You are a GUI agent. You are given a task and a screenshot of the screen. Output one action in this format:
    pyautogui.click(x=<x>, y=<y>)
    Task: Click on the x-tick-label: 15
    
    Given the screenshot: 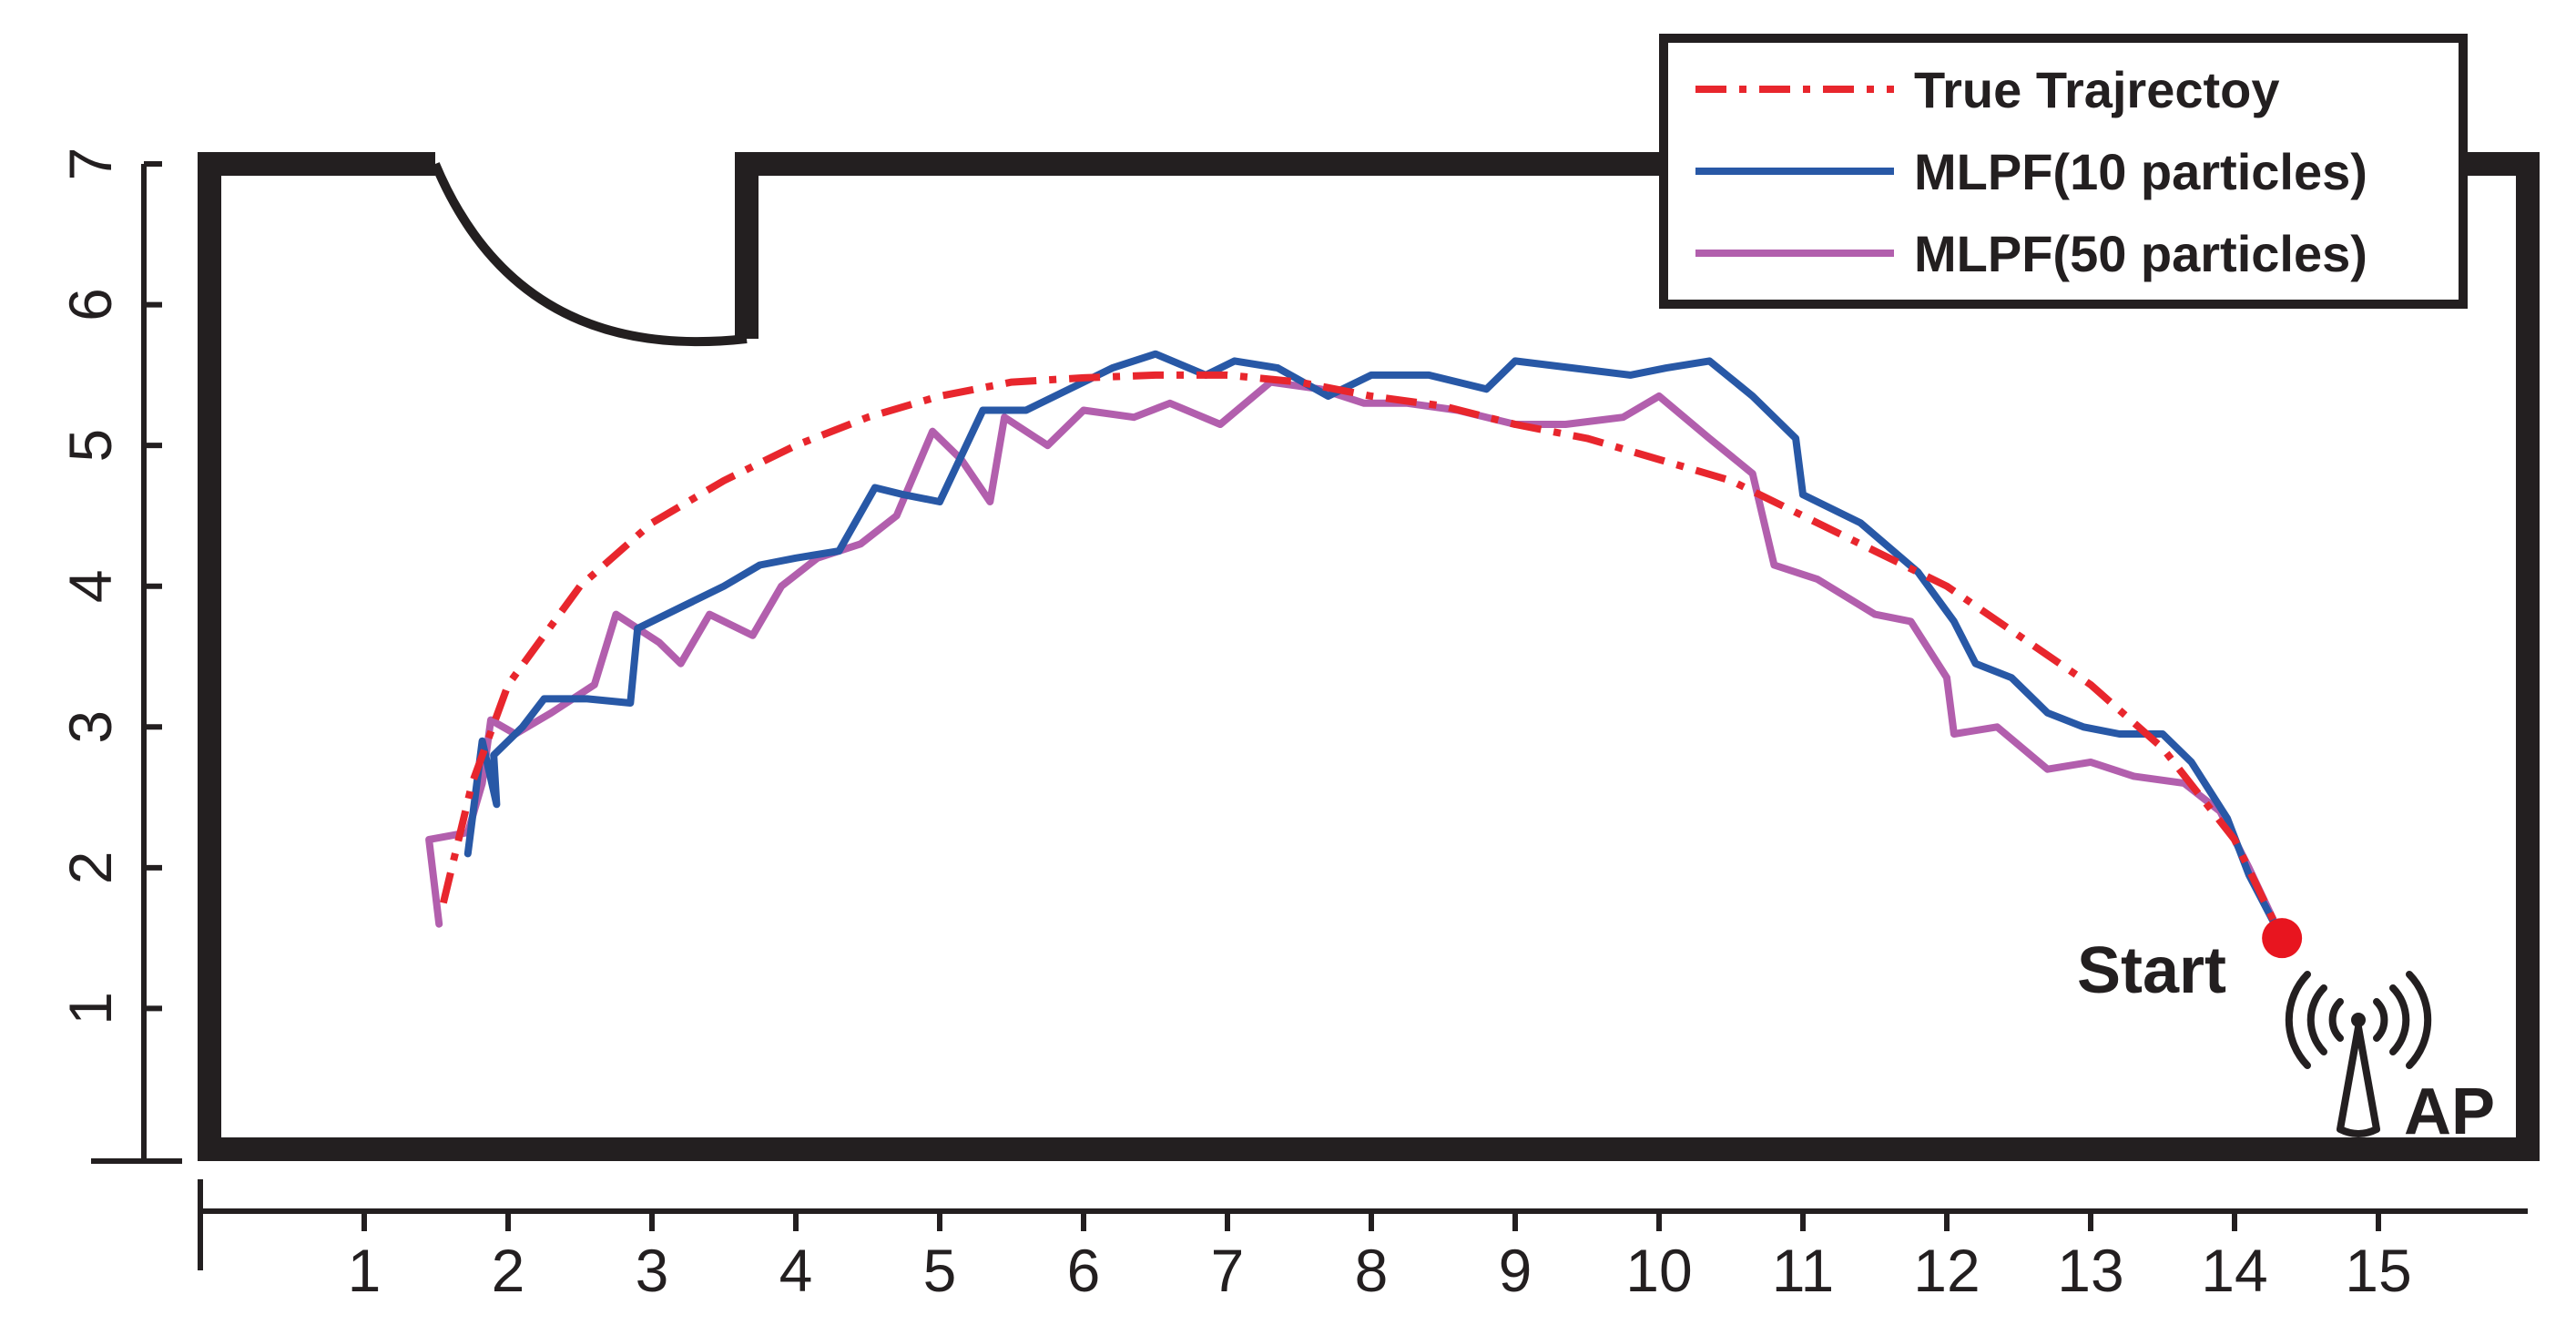 What is the action you would take?
    pyautogui.click(x=2378, y=1270)
    